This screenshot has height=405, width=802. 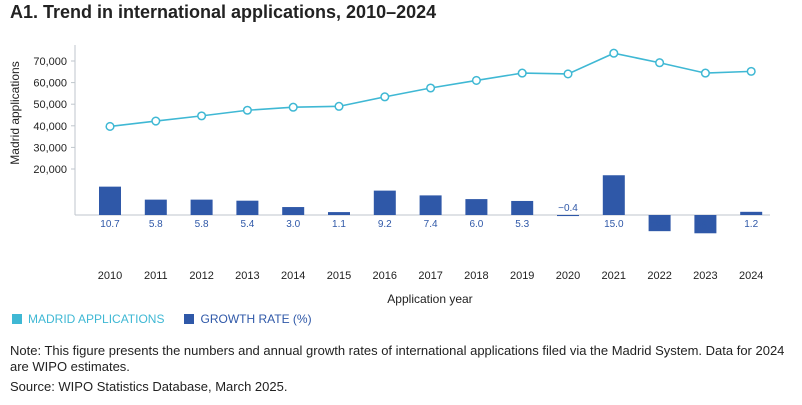 I want to click on growth-bar-label: 5.3, so click(x=522, y=224).